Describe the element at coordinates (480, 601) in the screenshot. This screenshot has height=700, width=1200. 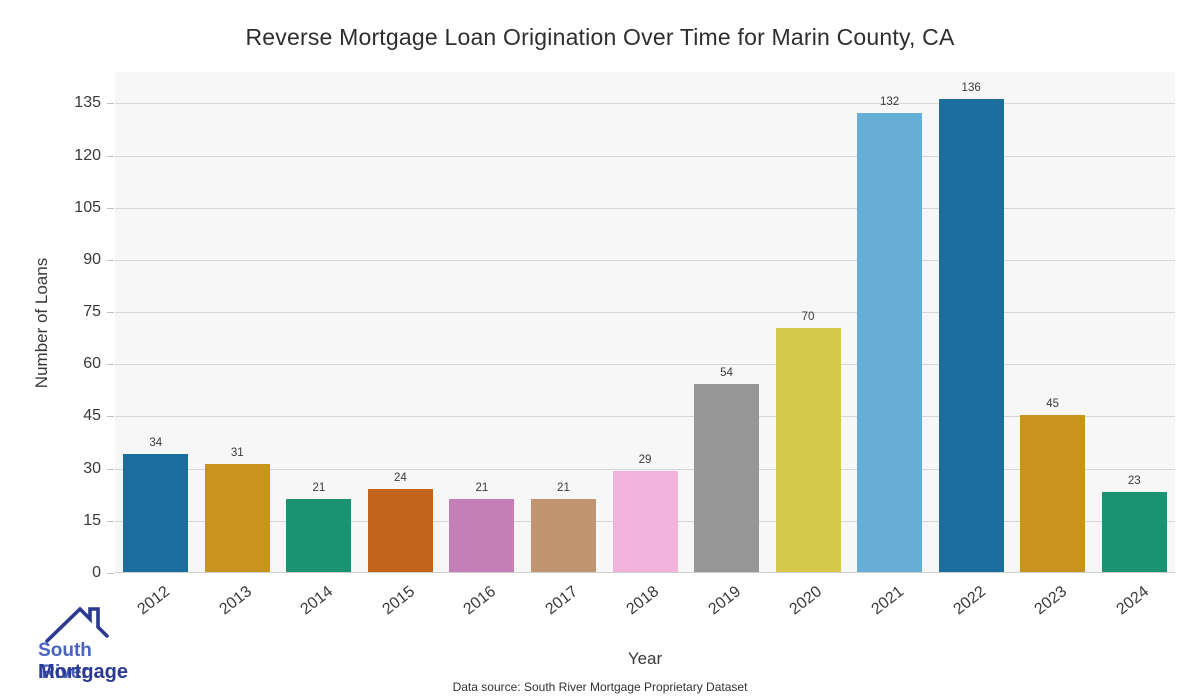
I see `x-tick-label-2016: 2016` at that location.